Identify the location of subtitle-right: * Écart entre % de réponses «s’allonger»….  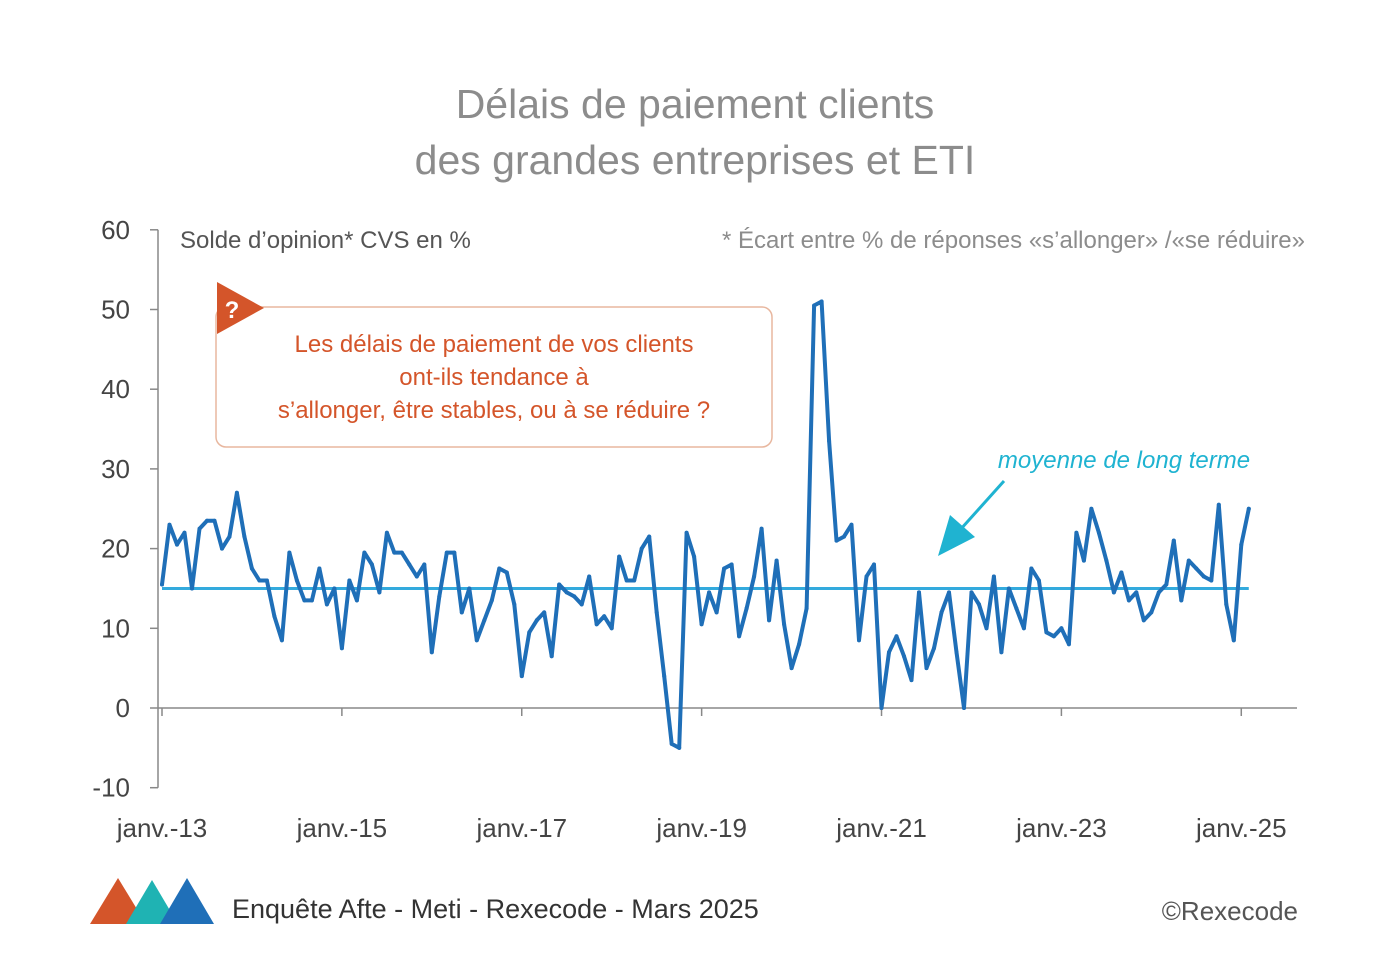
(1013, 240).